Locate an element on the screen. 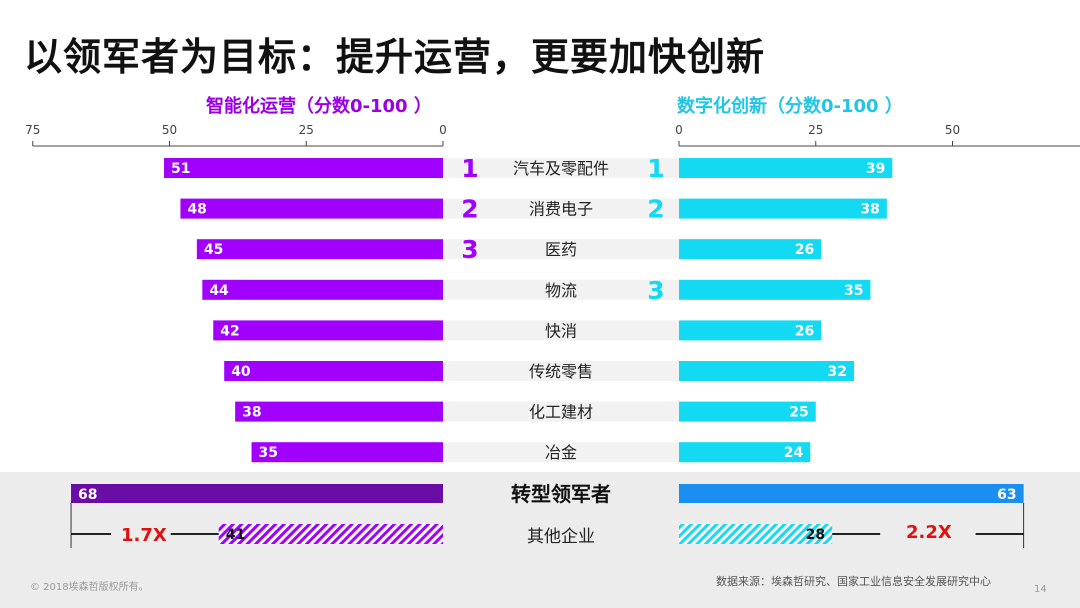  left-tick-label: 0 is located at coordinates (443, 130).